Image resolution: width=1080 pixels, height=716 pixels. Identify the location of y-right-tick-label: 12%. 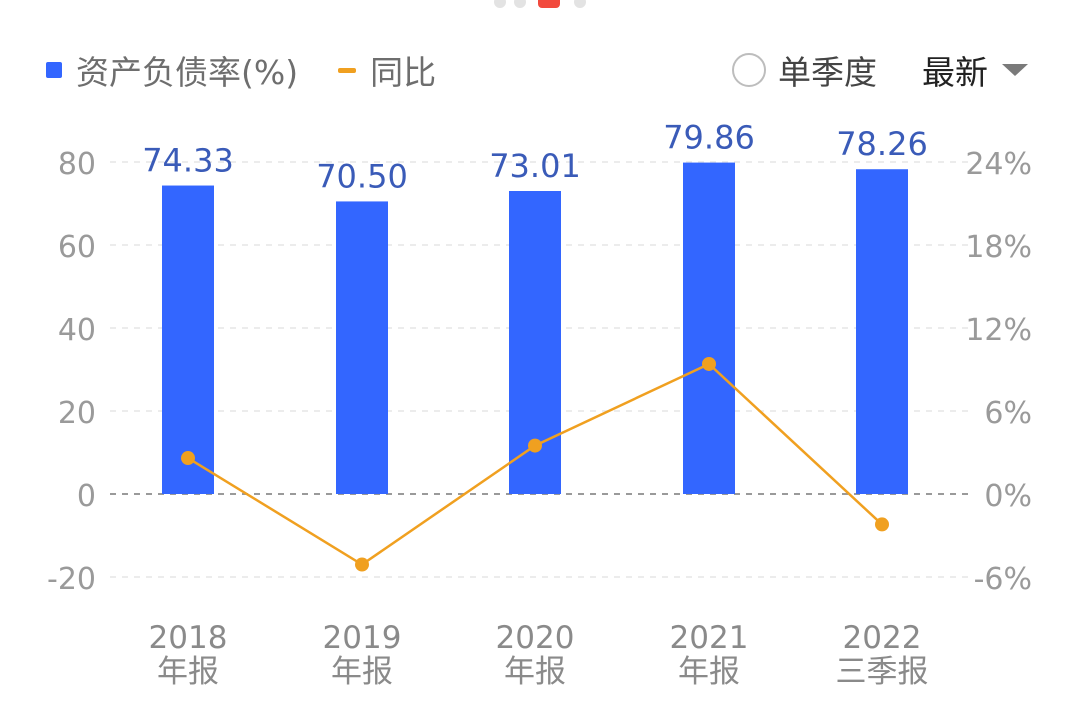
(998, 330).